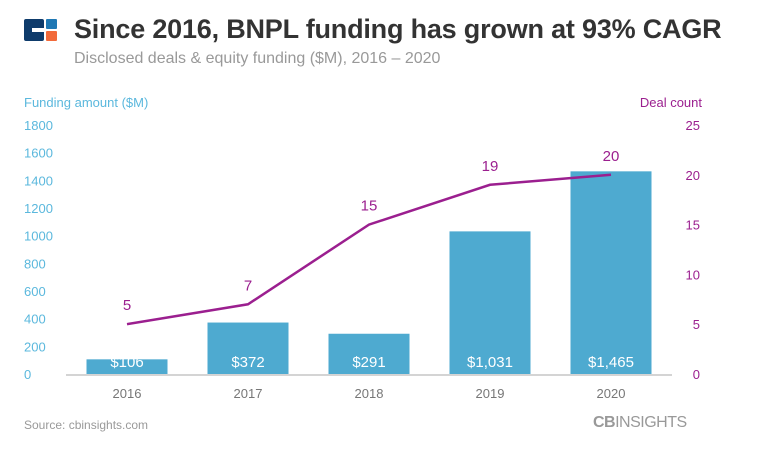  I want to click on source-note: Source: cbinsights.com, so click(86, 425).